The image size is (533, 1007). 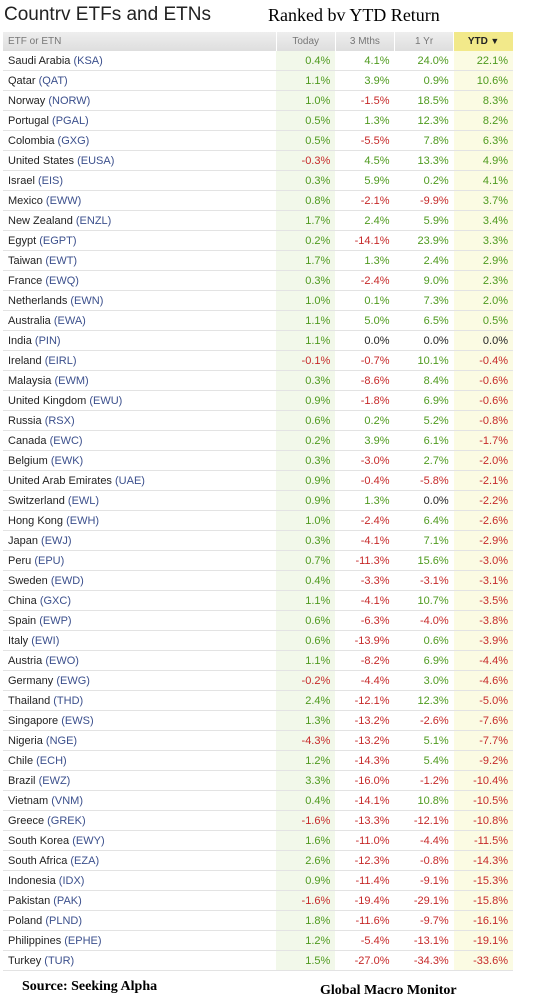 I want to click on ticker-symbol: (KSA), so click(x=88, y=60).